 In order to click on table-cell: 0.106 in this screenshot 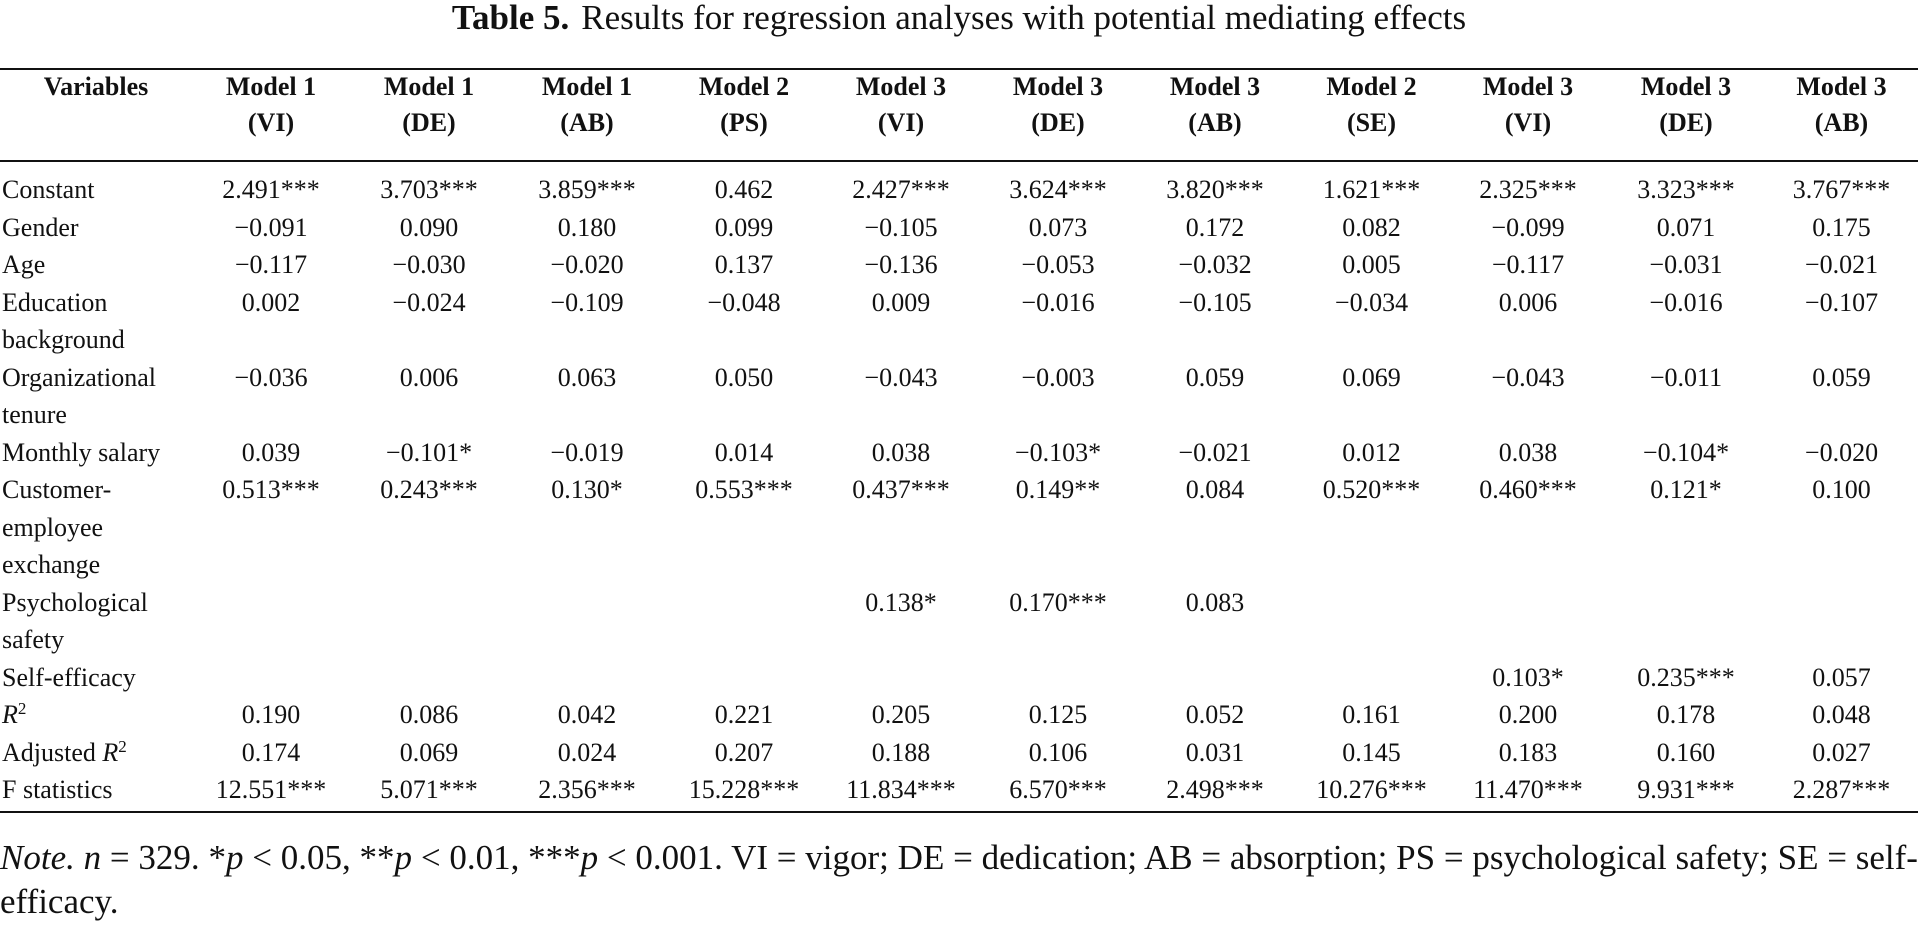, I will do `click(1058, 752)`.